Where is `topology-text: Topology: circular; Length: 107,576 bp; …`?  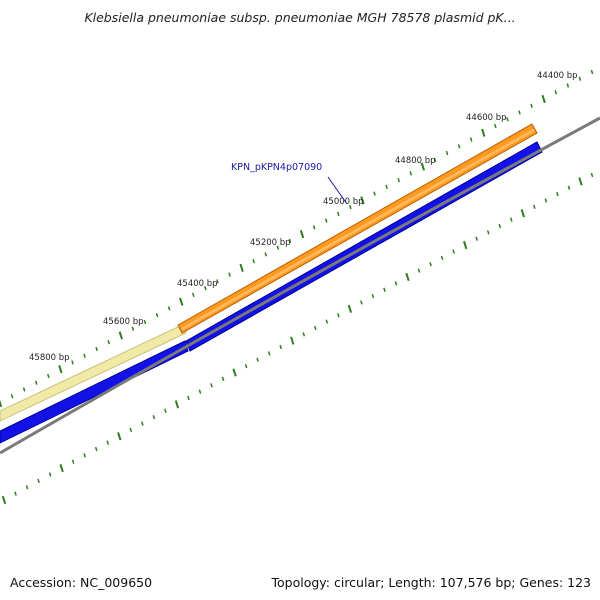
topology-text: Topology: circular; Length: 107,576 bp; … is located at coordinates (431, 582).